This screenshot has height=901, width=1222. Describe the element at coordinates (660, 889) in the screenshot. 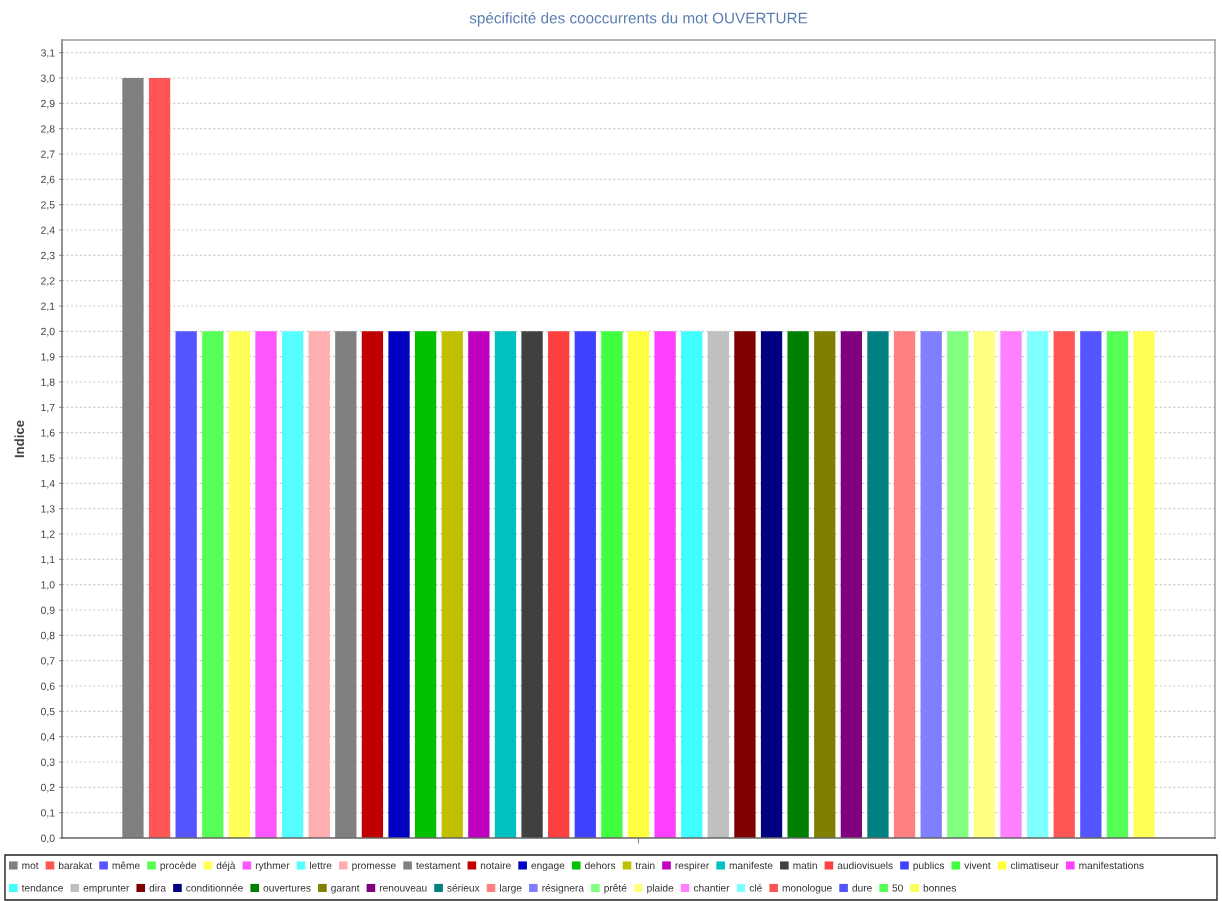

I see `legend-label: plaide` at that location.